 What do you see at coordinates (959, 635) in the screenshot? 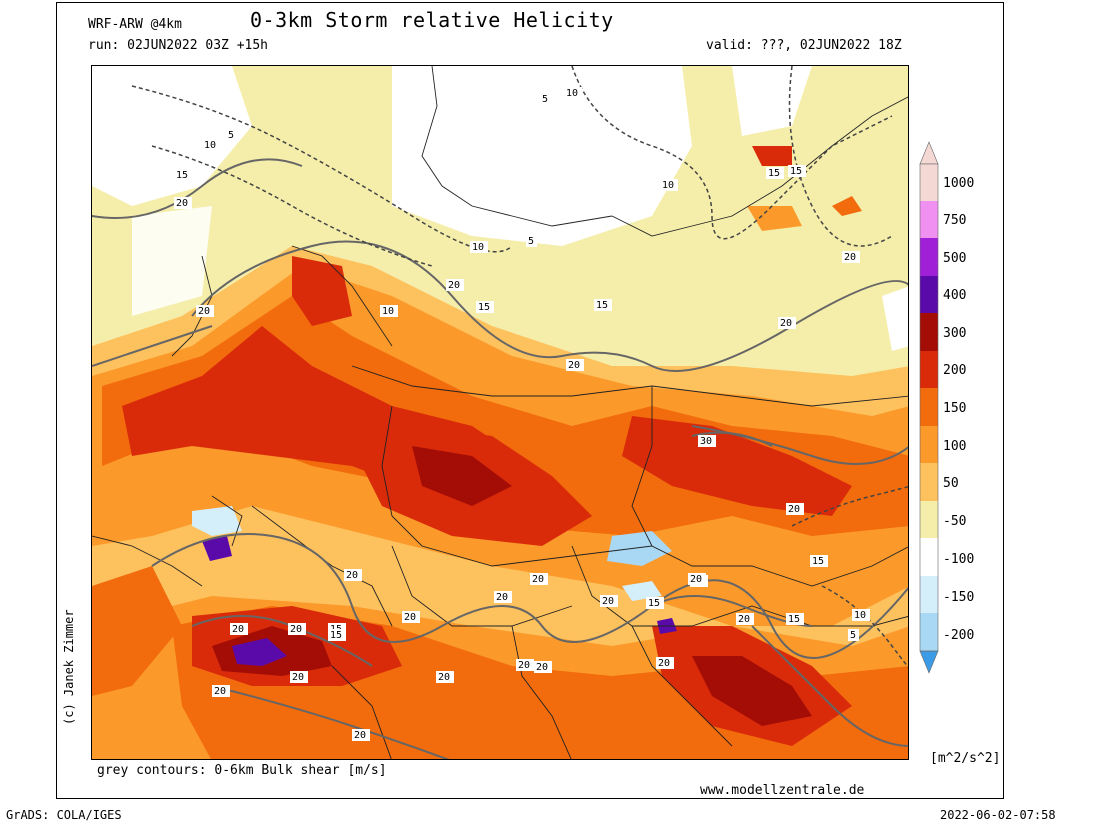
I see `colorbar-label: -200` at bounding box center [959, 635].